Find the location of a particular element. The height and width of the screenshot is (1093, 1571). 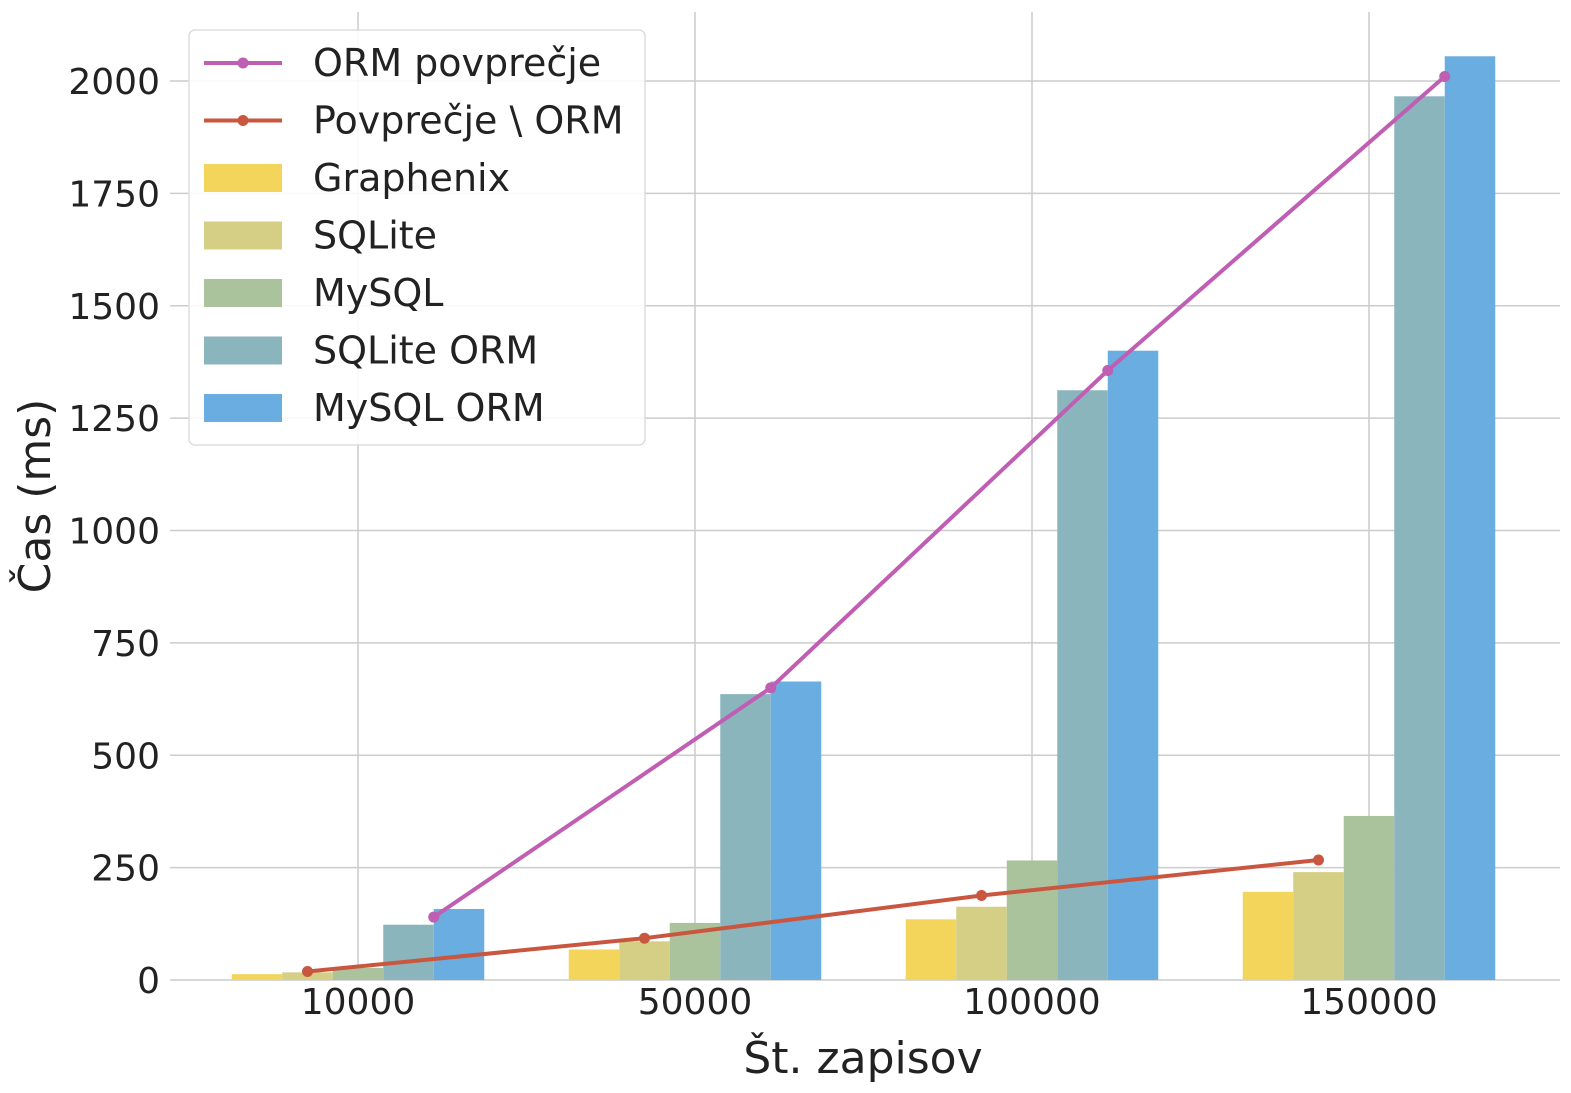

legend-label: Graphenix is located at coordinates (411, 178).